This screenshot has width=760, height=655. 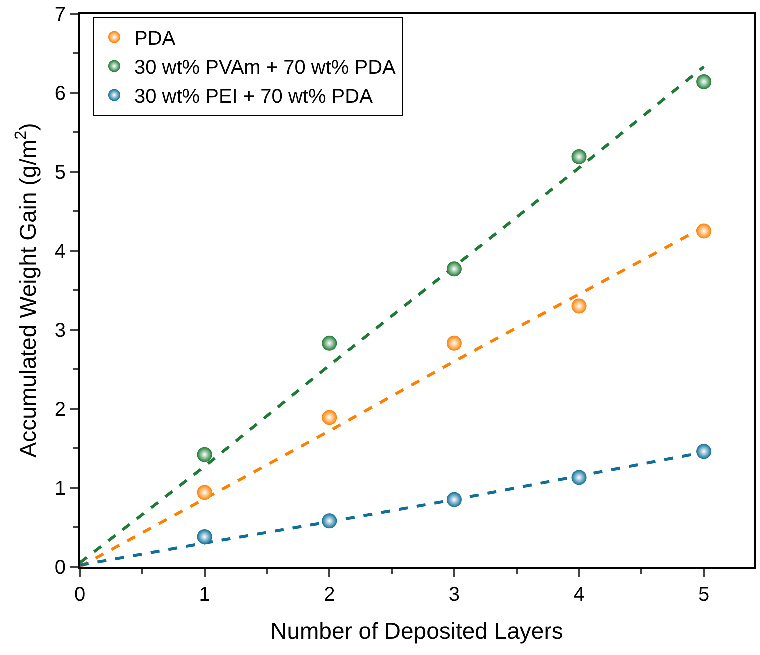 What do you see at coordinates (704, 595) in the screenshot?
I see `x-tick-label: 5` at bounding box center [704, 595].